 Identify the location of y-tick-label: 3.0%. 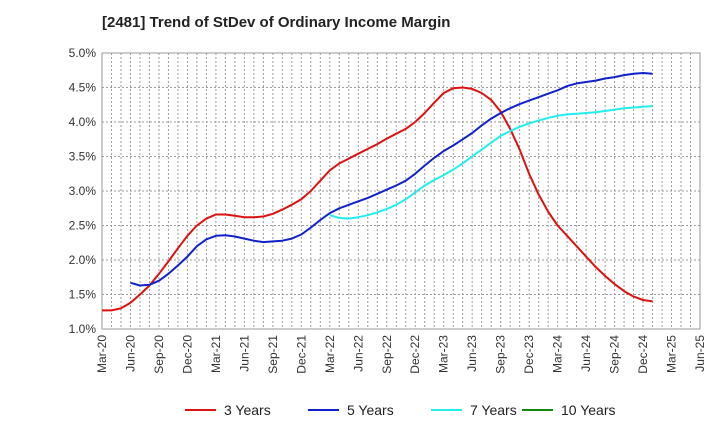
(83, 191).